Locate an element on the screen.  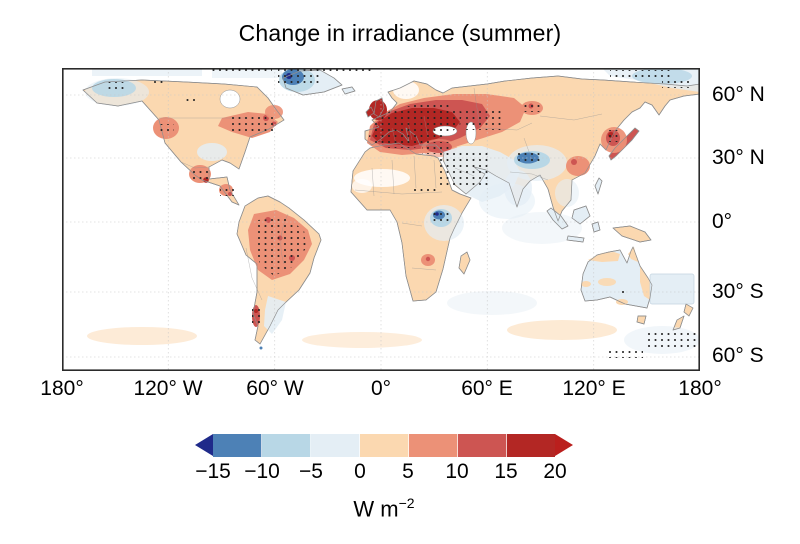
lon-tick-120w: 120° W is located at coordinates (168, 388).